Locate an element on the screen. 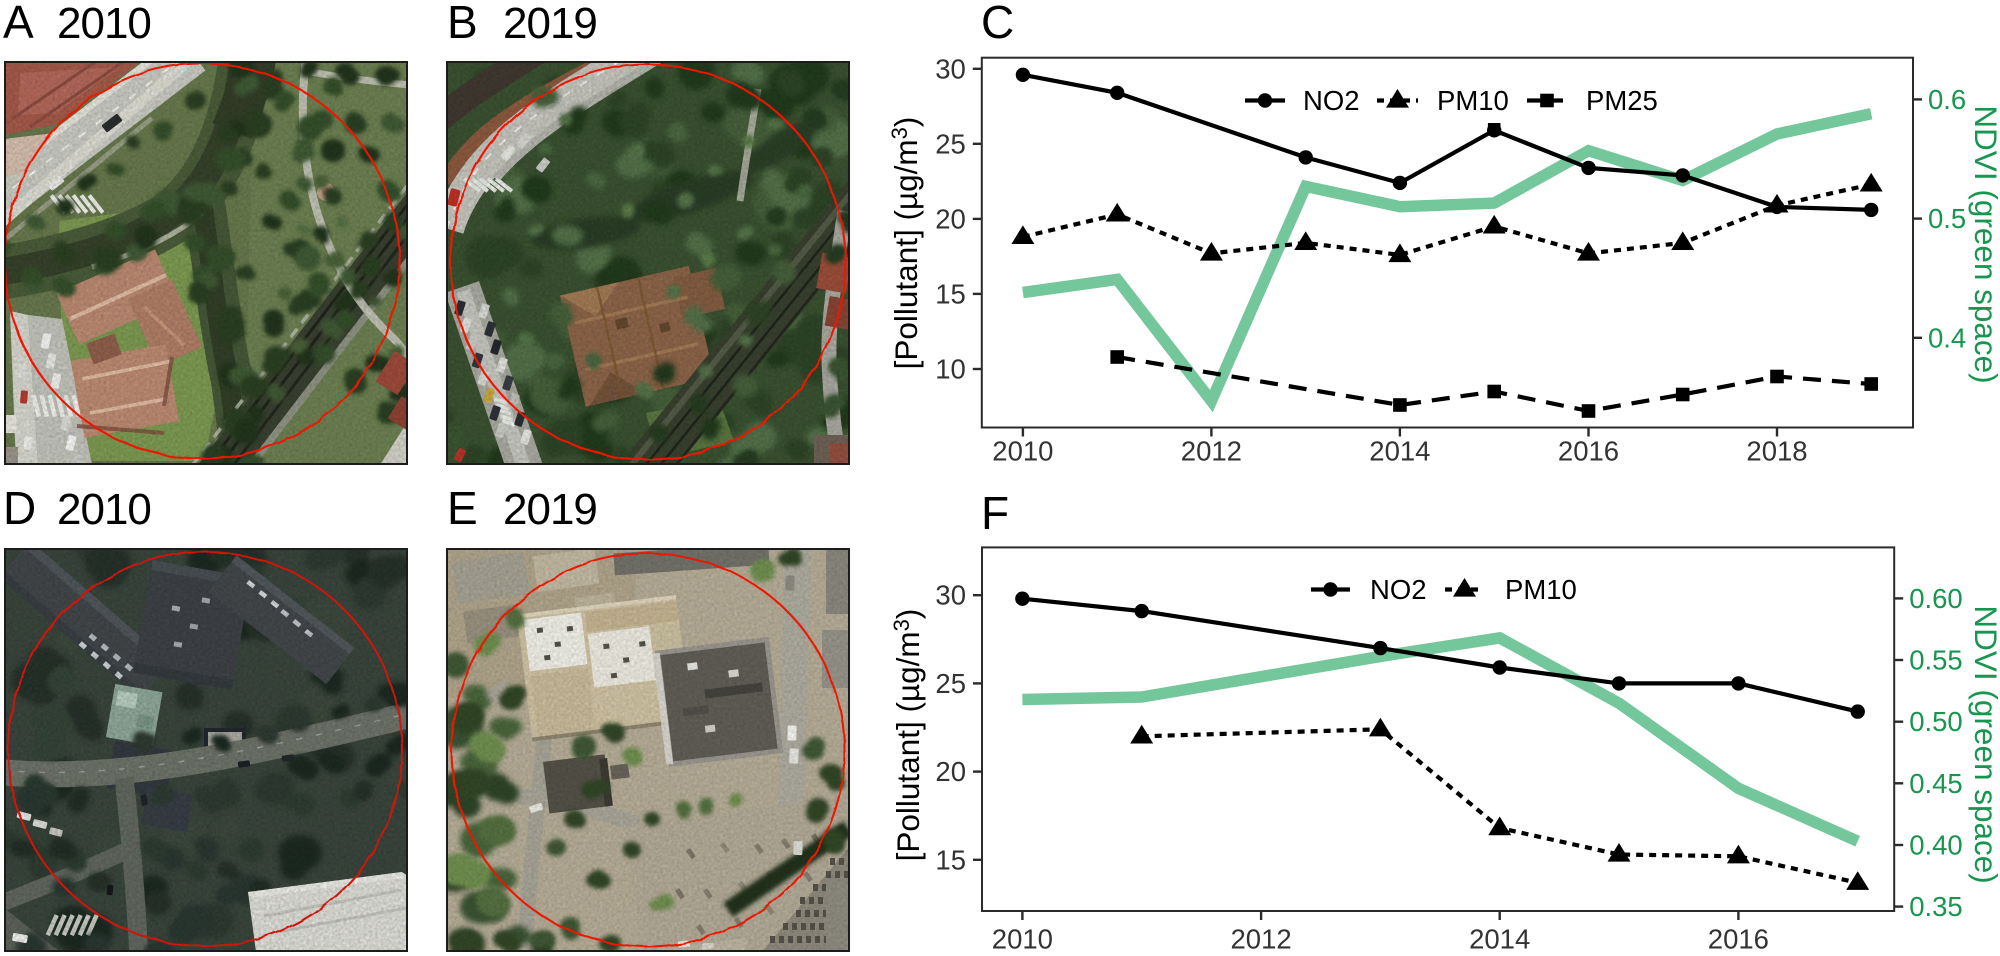 This screenshot has width=2000, height=956. svg-text: 0.5 is located at coordinates (1947, 218).